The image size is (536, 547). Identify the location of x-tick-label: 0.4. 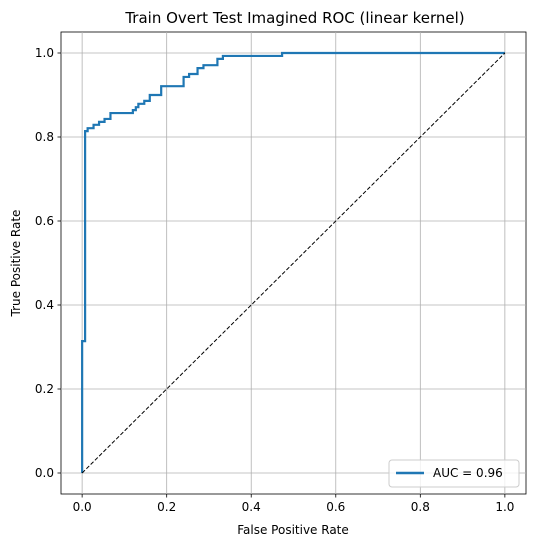
(251, 507).